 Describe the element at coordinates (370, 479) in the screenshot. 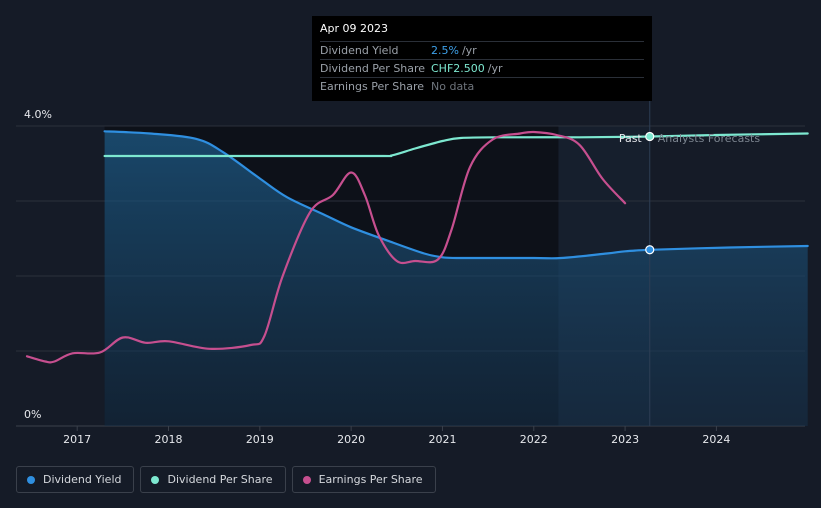

I see `legend-label: Earnings Per Share` at that location.